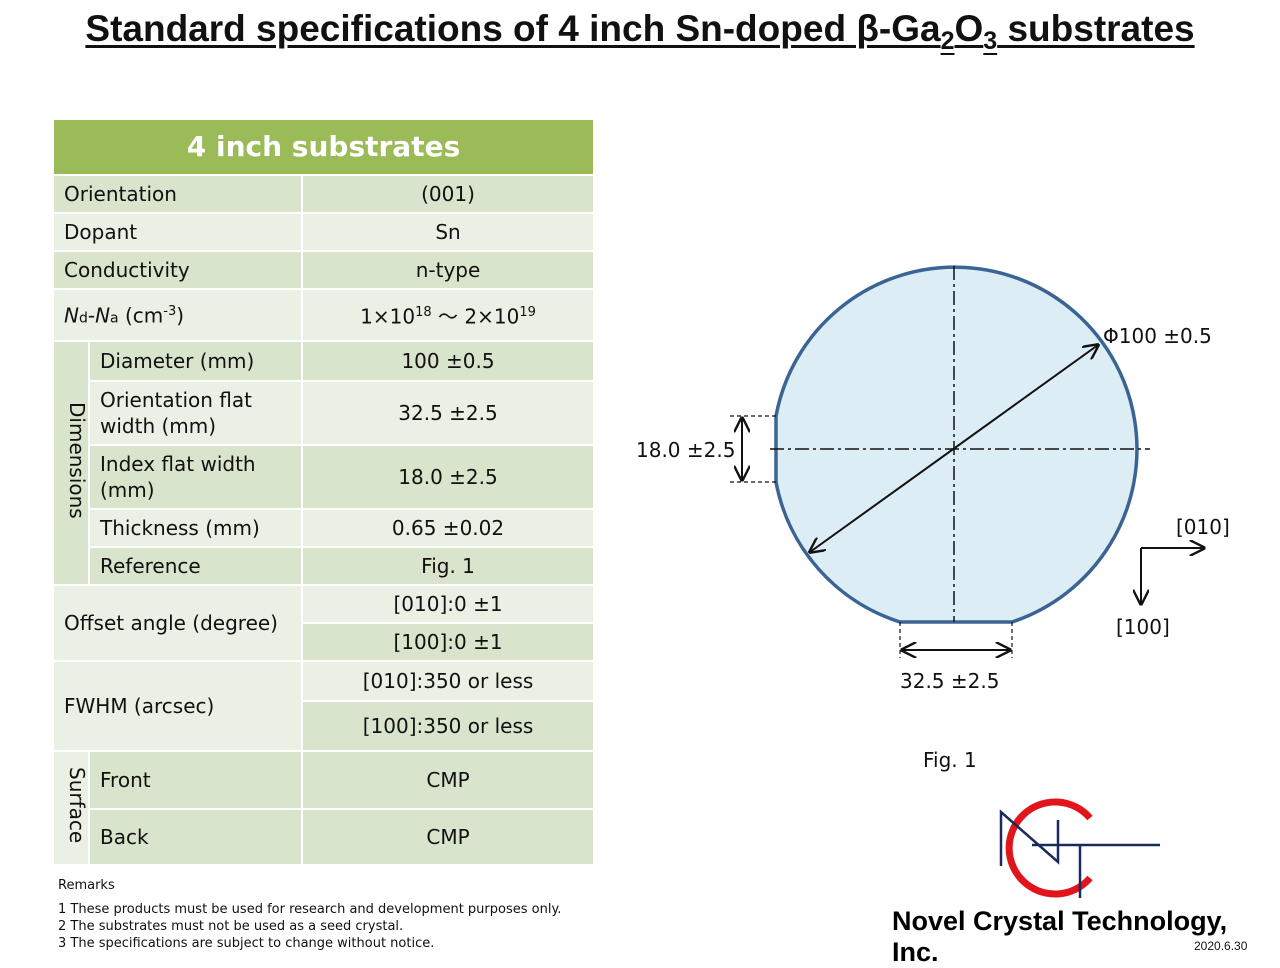  What do you see at coordinates (685, 450) in the screenshot?
I see `index-flat-label: 18.0 ±2.5` at bounding box center [685, 450].